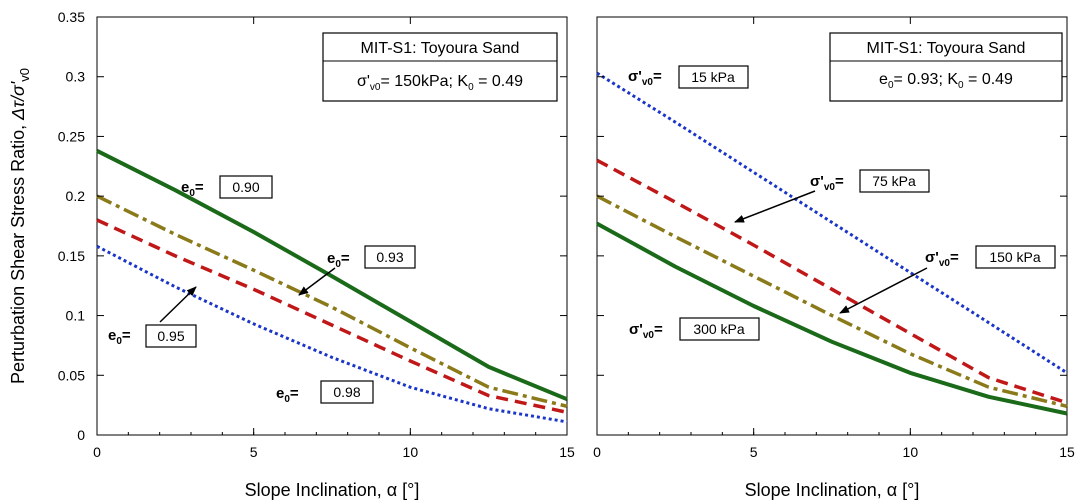 This screenshot has height=503, width=1083. I want to click on y-tick-label: 0.05, so click(71, 375).